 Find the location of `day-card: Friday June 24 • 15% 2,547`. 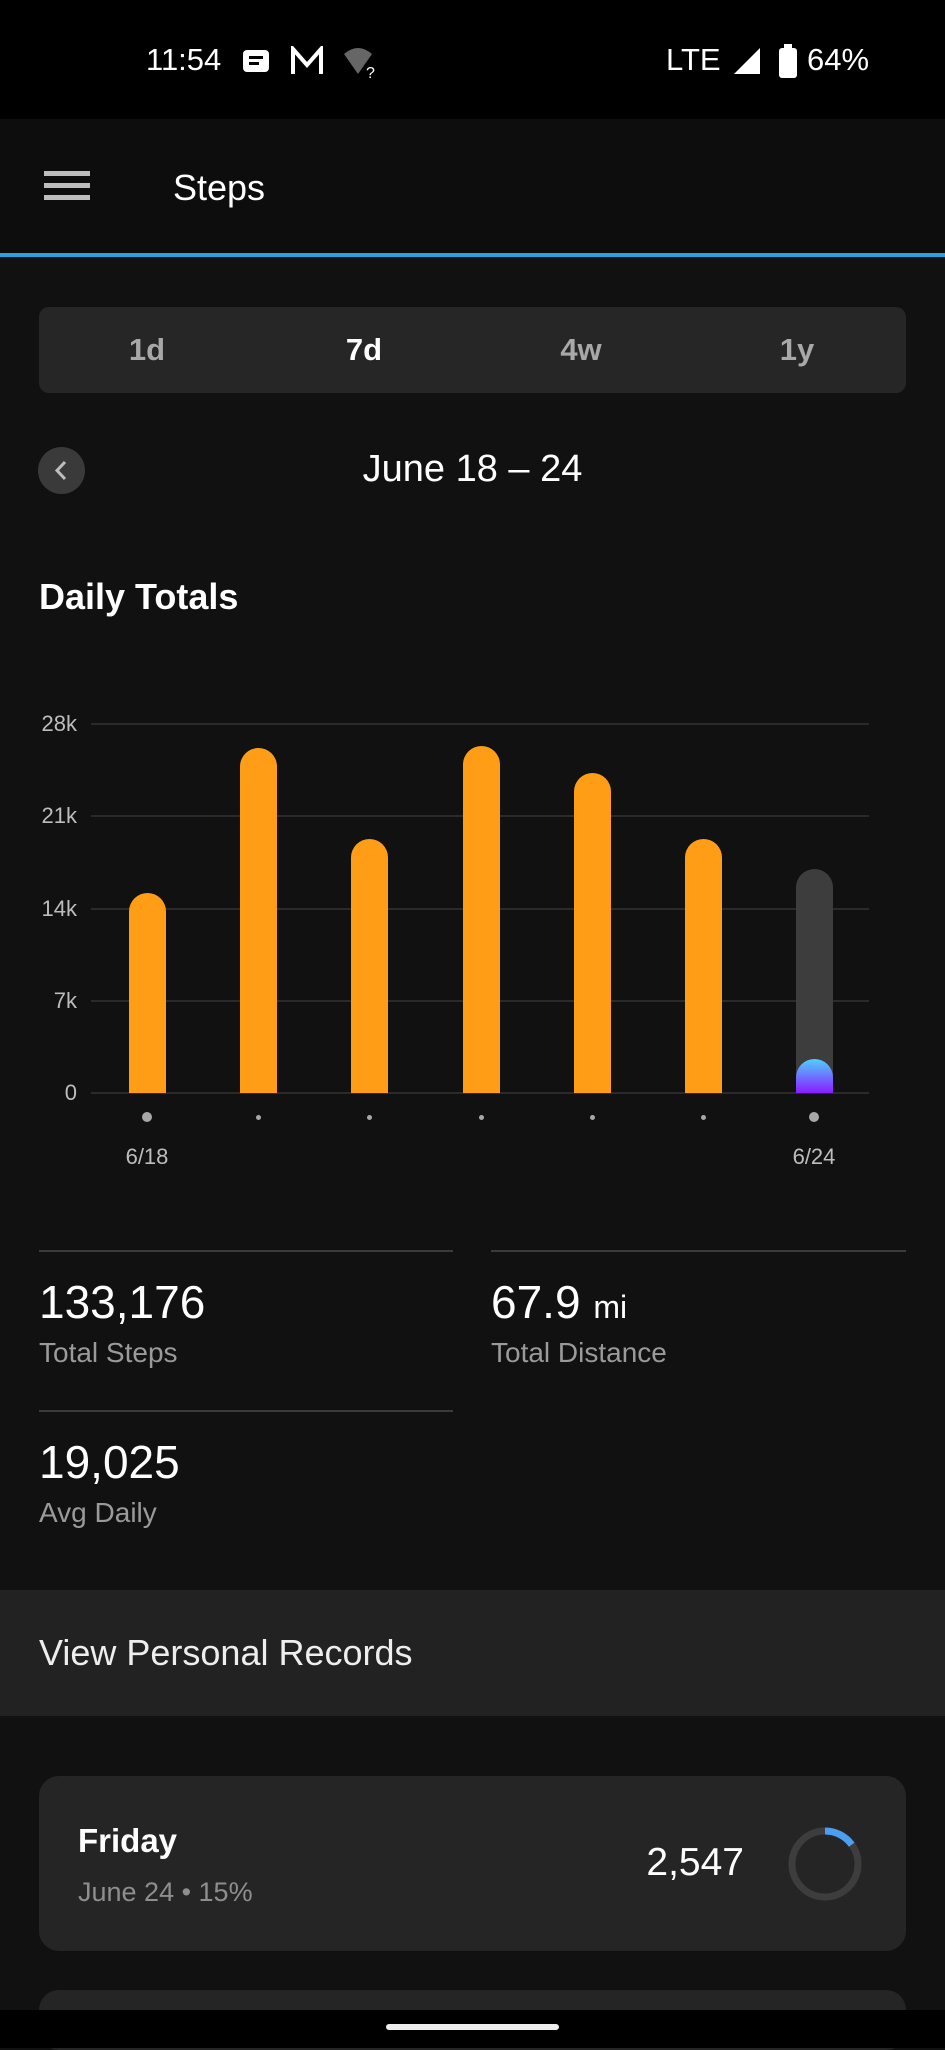

day-card: Friday June 24 • 15% 2,547 is located at coordinates (472, 1863).